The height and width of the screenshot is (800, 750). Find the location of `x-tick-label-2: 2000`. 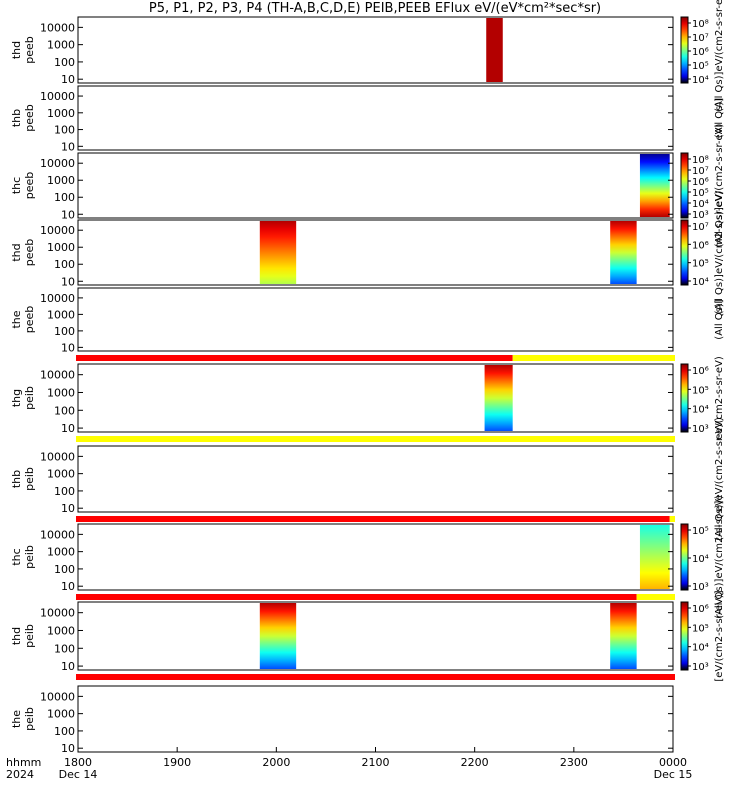

x-tick-label-2: 2000 is located at coordinates (276, 762).